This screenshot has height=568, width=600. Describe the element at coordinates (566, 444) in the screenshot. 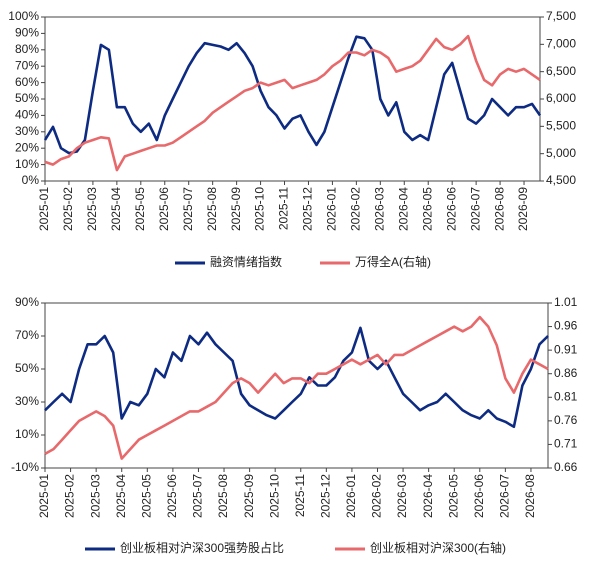

I see `y2-tick-label: 0.71` at that location.